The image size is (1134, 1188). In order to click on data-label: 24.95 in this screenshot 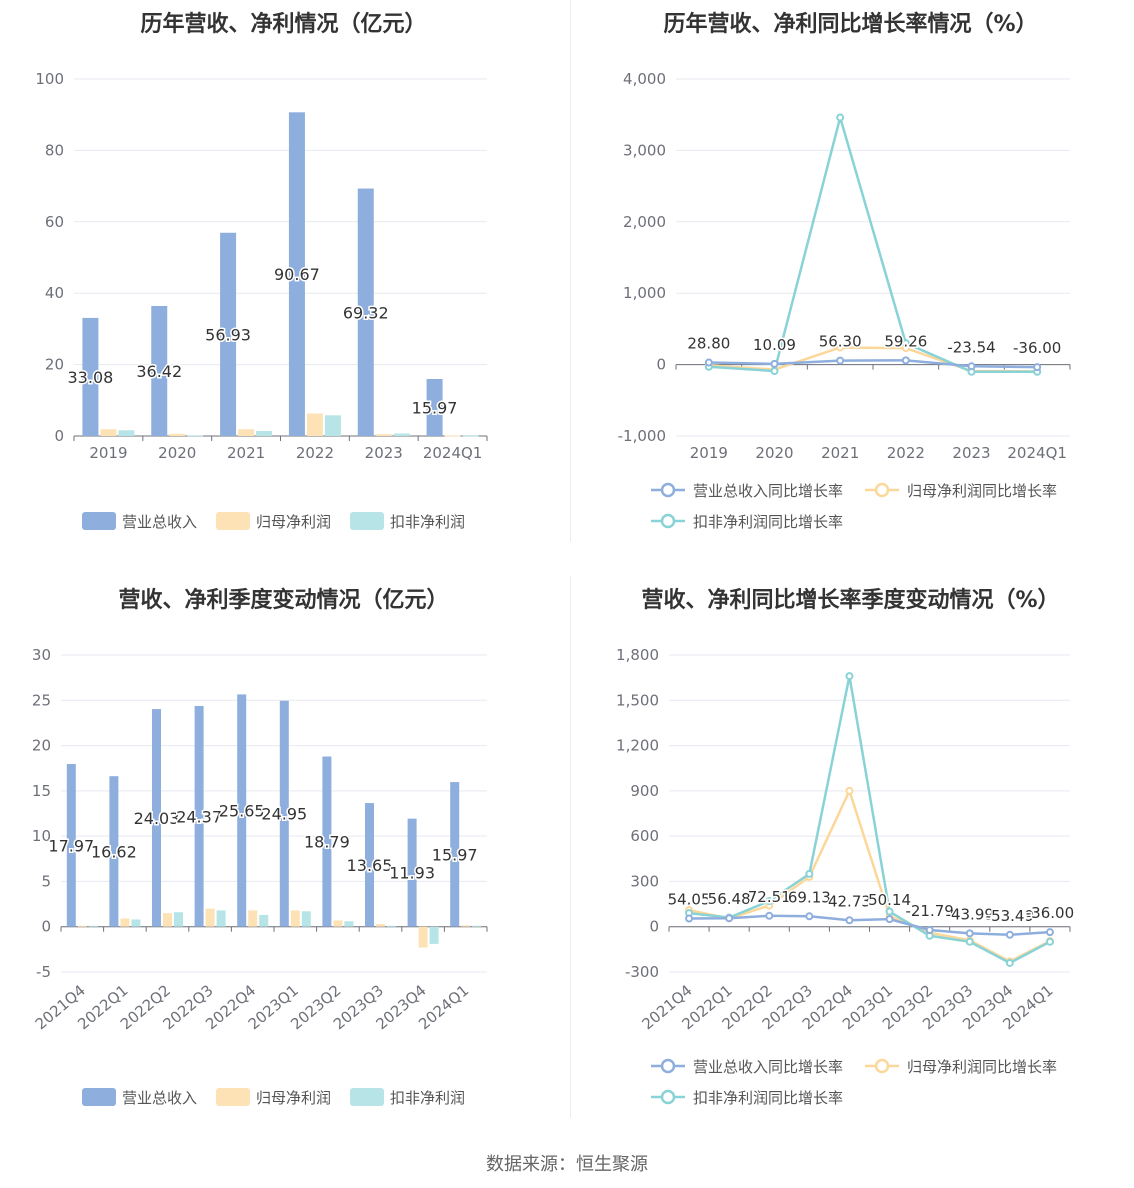, I will do `click(284, 814)`.